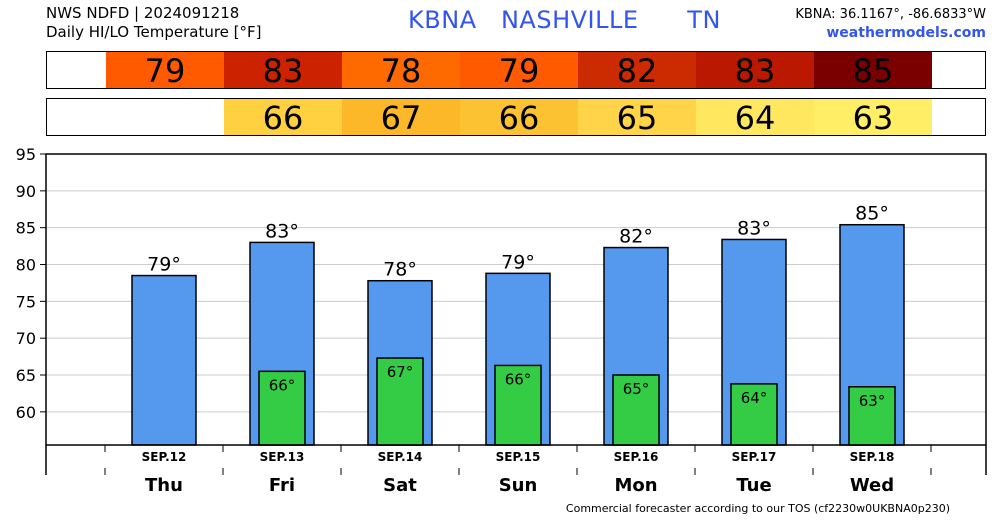 This screenshot has width=1000, height=520. What do you see at coordinates (890, 14) in the screenshot?
I see `station-coords: KBNA: 36.1167°, -86.6833°W` at bounding box center [890, 14].